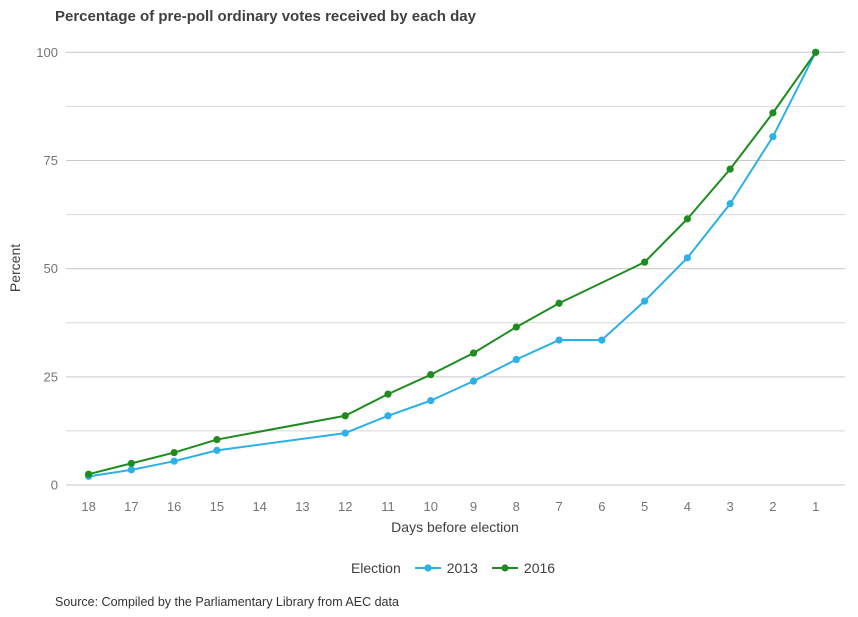 Image resolution: width=858 pixels, height=617 pixels. I want to click on x-tick-label: 16, so click(174, 506).